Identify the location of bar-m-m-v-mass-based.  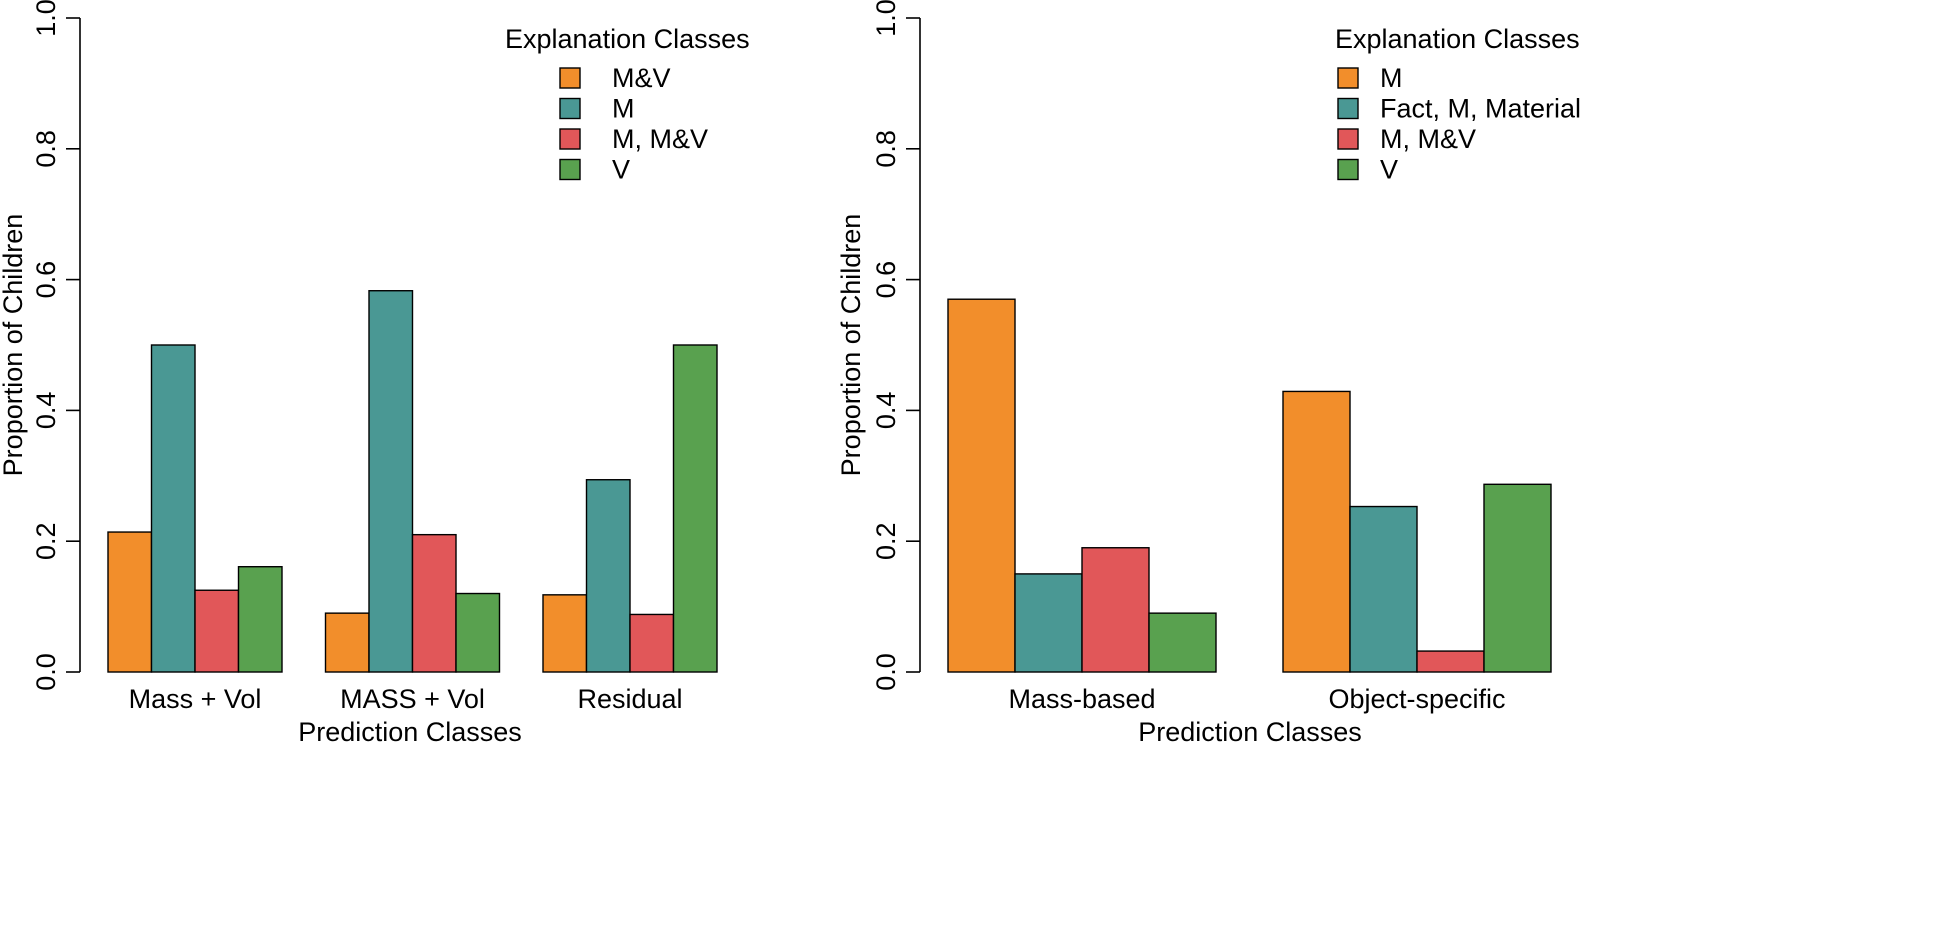
(1115, 610).